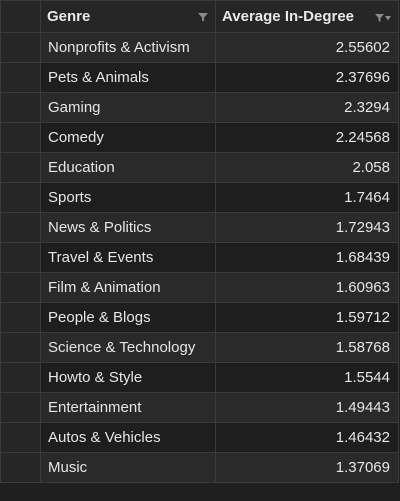 The height and width of the screenshot is (501, 400). Describe the element at coordinates (128, 77) in the screenshot. I see `genre-cell: Pets & Animals` at that location.